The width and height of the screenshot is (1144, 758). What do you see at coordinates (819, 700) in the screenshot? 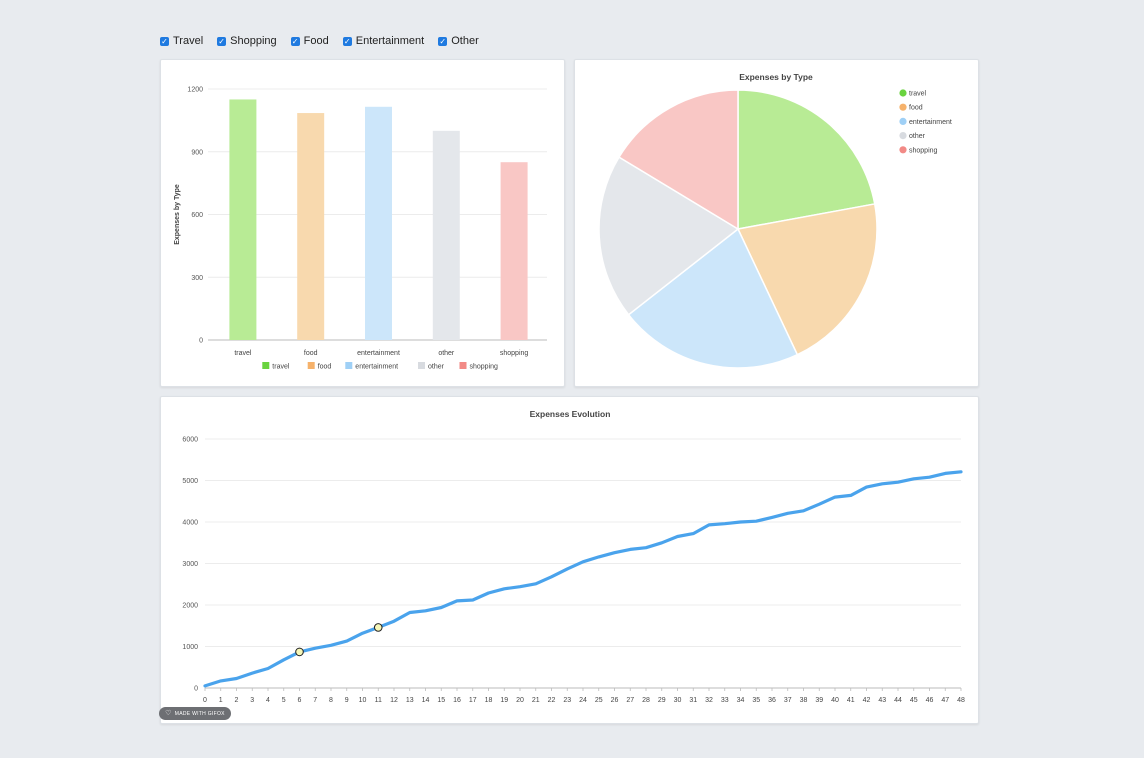
I see `x-tick-label: 39` at bounding box center [819, 700].